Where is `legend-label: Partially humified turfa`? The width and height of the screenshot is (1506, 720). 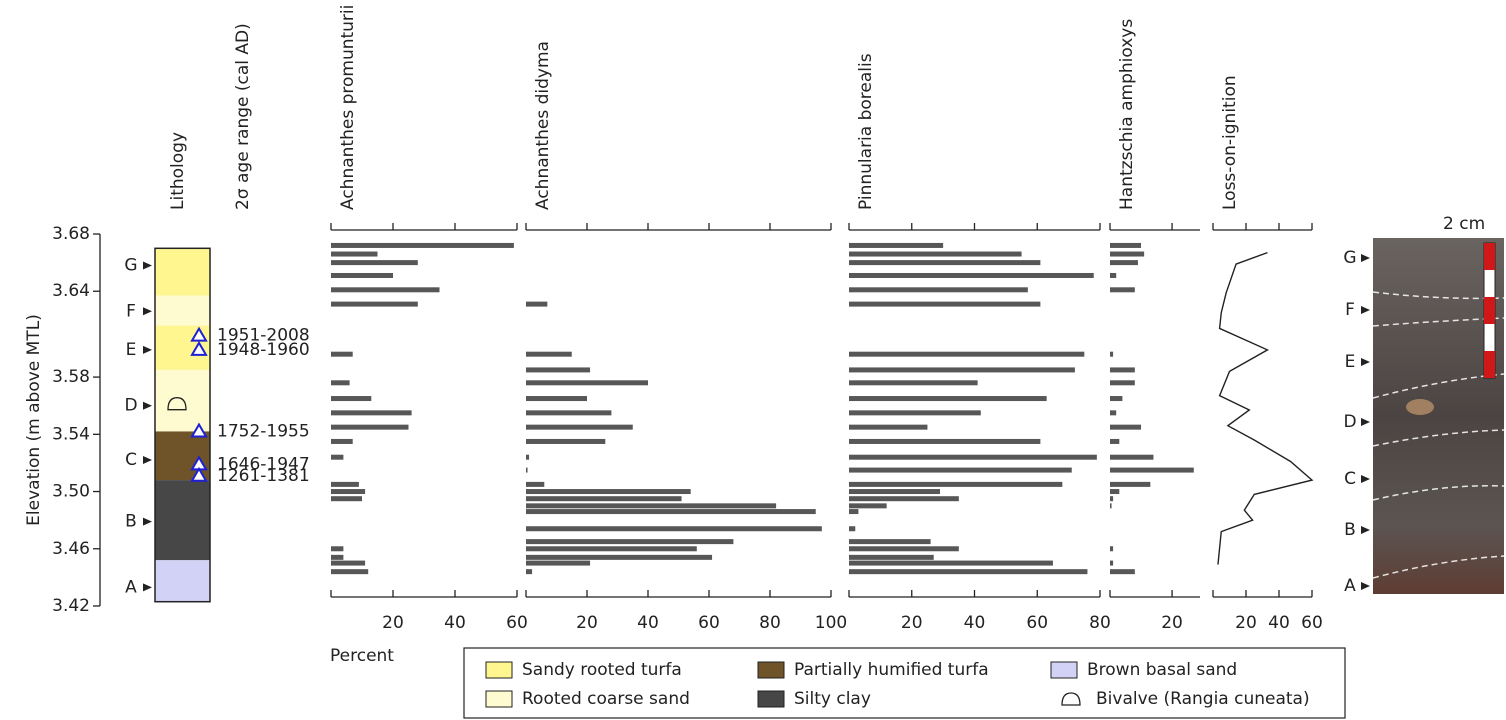
legend-label: Partially humified turfa is located at coordinates (891, 670).